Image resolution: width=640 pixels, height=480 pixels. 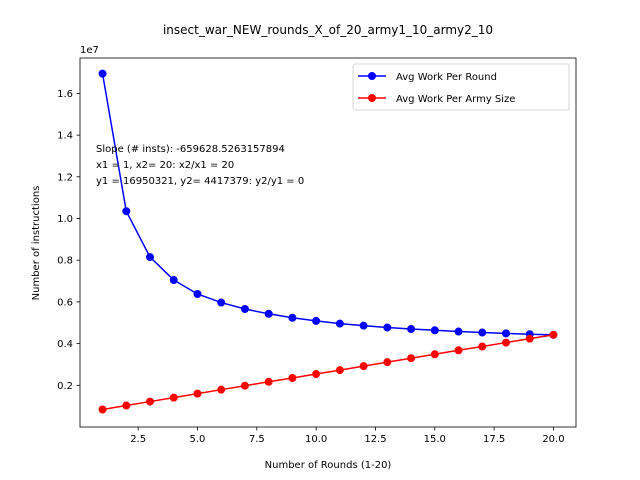 What do you see at coordinates (455, 99) in the screenshot?
I see `legend-label: Avg Work Per Army Size` at bounding box center [455, 99].